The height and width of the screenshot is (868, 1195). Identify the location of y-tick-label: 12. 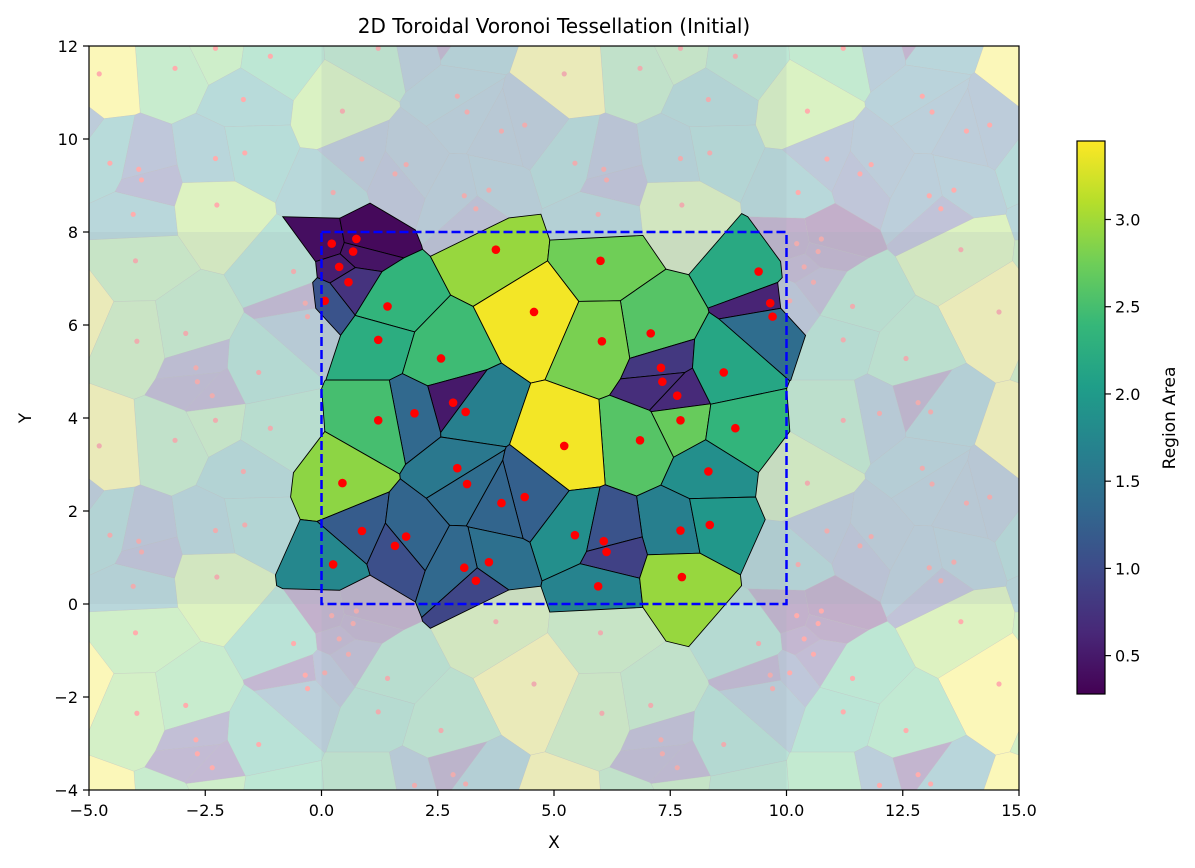
(68, 46).